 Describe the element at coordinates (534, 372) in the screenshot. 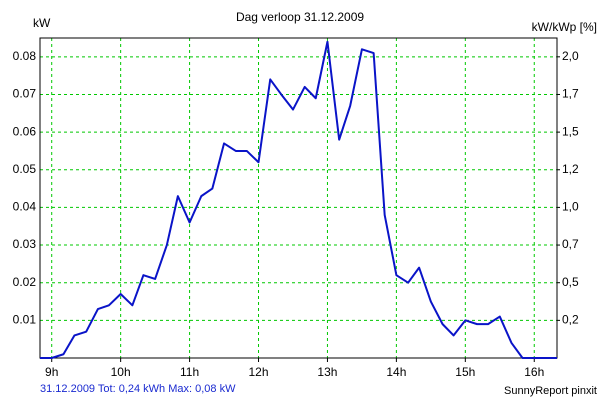

I see `x-tick-label: 16h` at that location.